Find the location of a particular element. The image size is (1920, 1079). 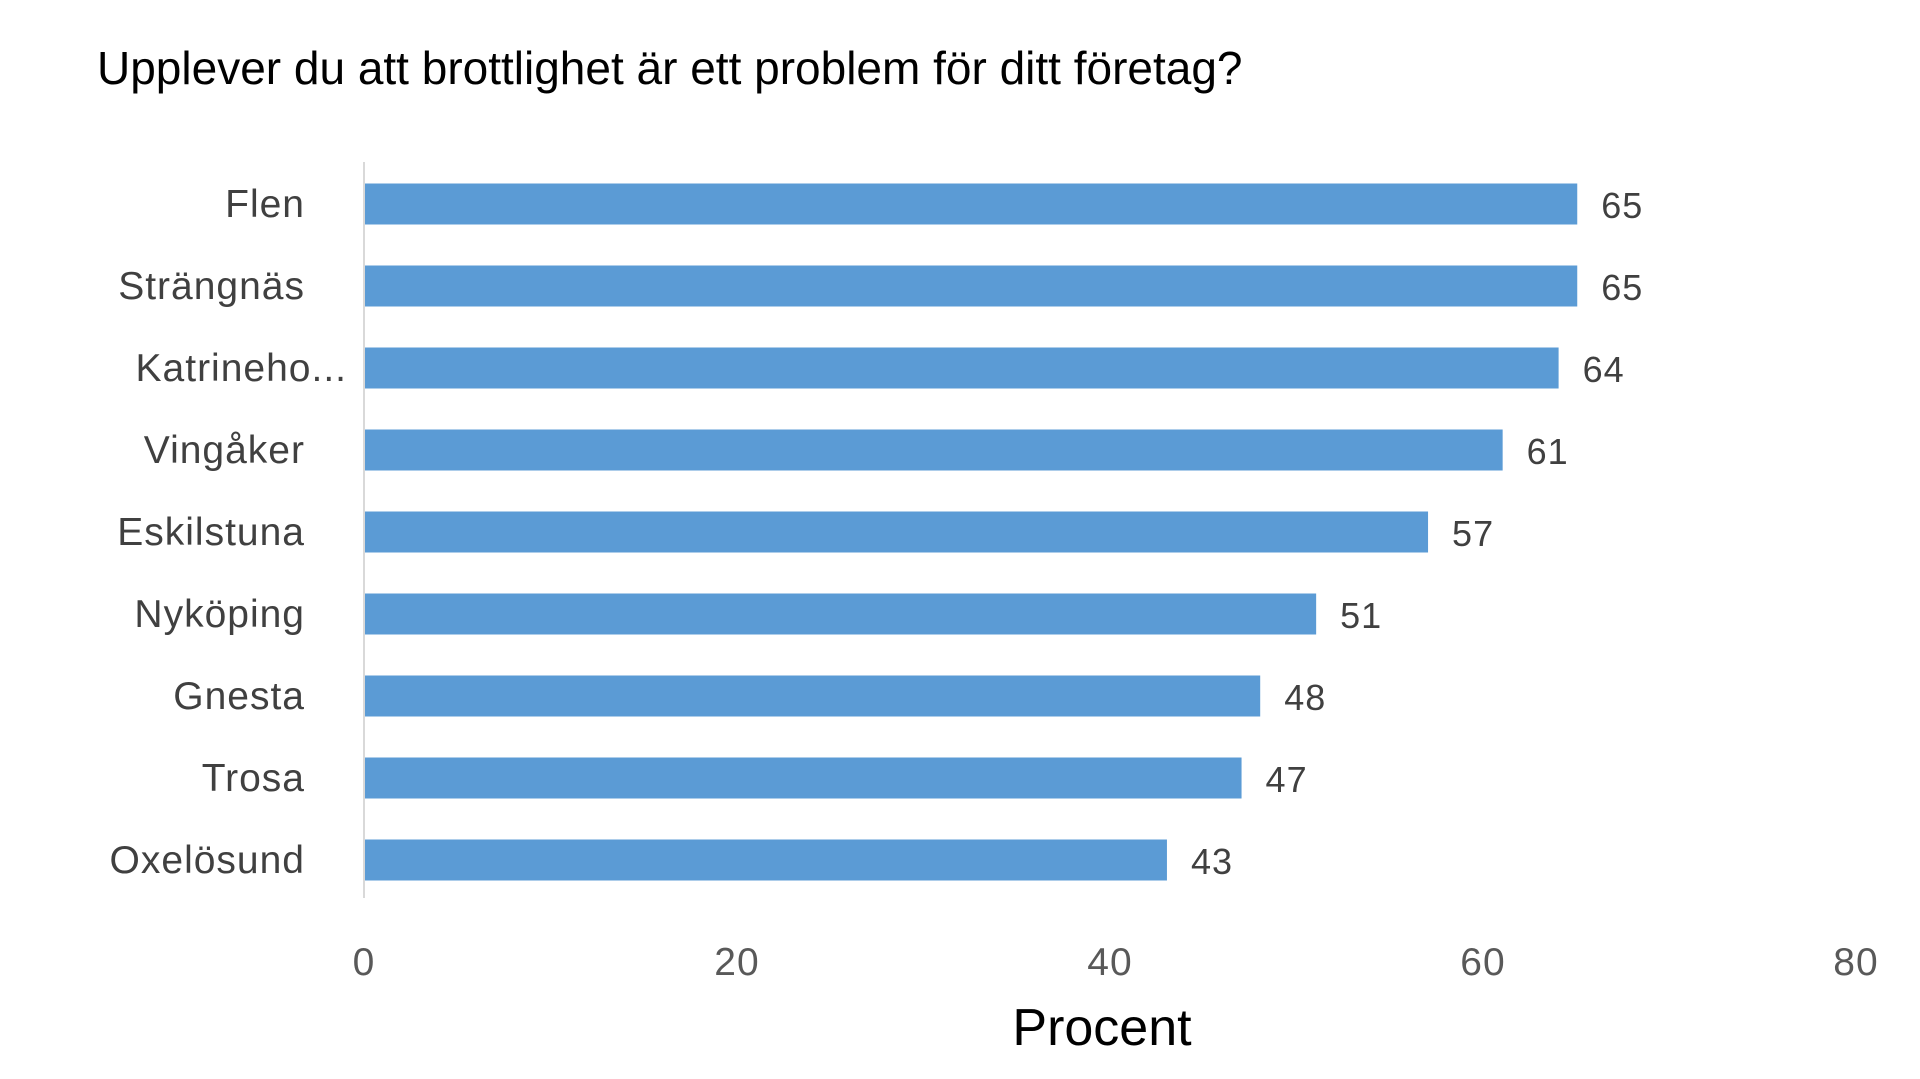

category-label: Strängnäs is located at coordinates (211, 286).